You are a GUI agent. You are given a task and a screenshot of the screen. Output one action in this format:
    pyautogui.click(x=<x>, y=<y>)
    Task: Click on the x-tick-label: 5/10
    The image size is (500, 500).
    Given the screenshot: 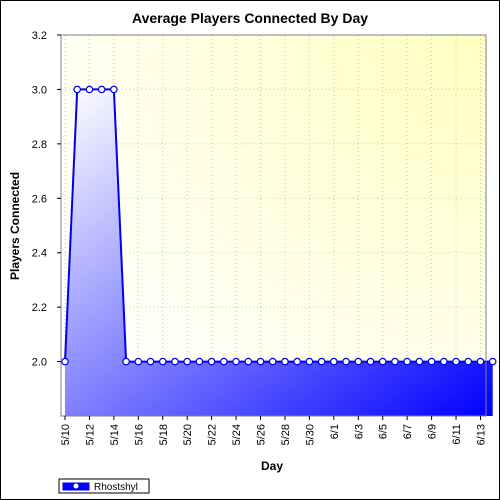 What is the action you would take?
    pyautogui.click(x=66, y=434)
    